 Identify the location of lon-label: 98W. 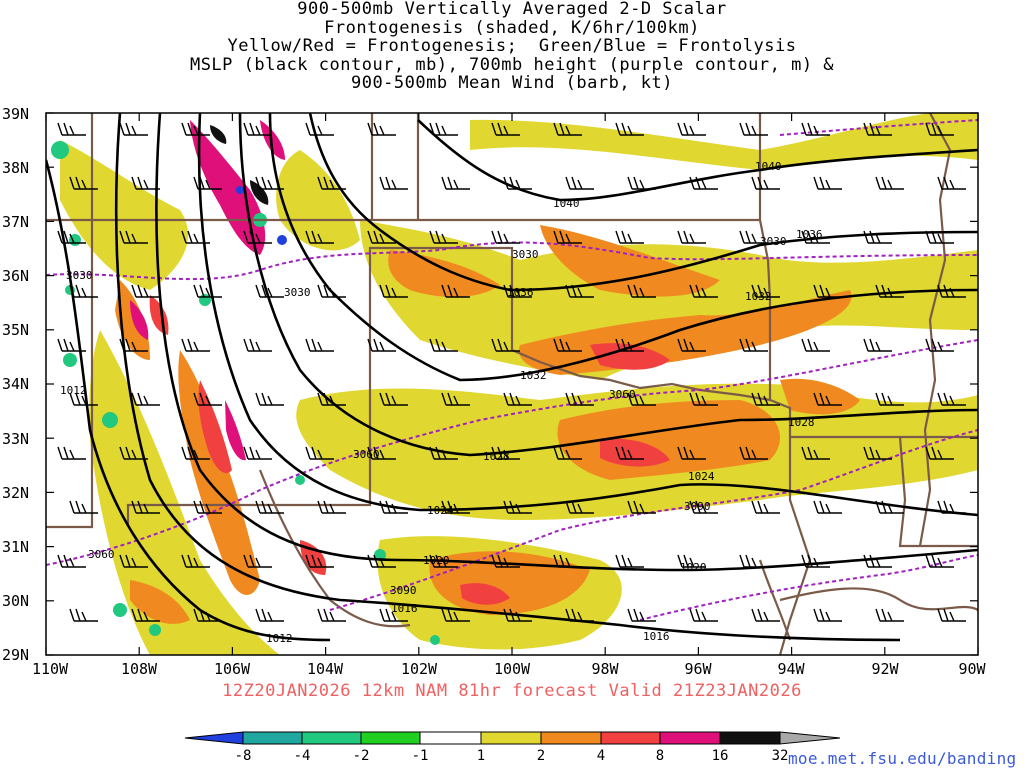
(605, 669).